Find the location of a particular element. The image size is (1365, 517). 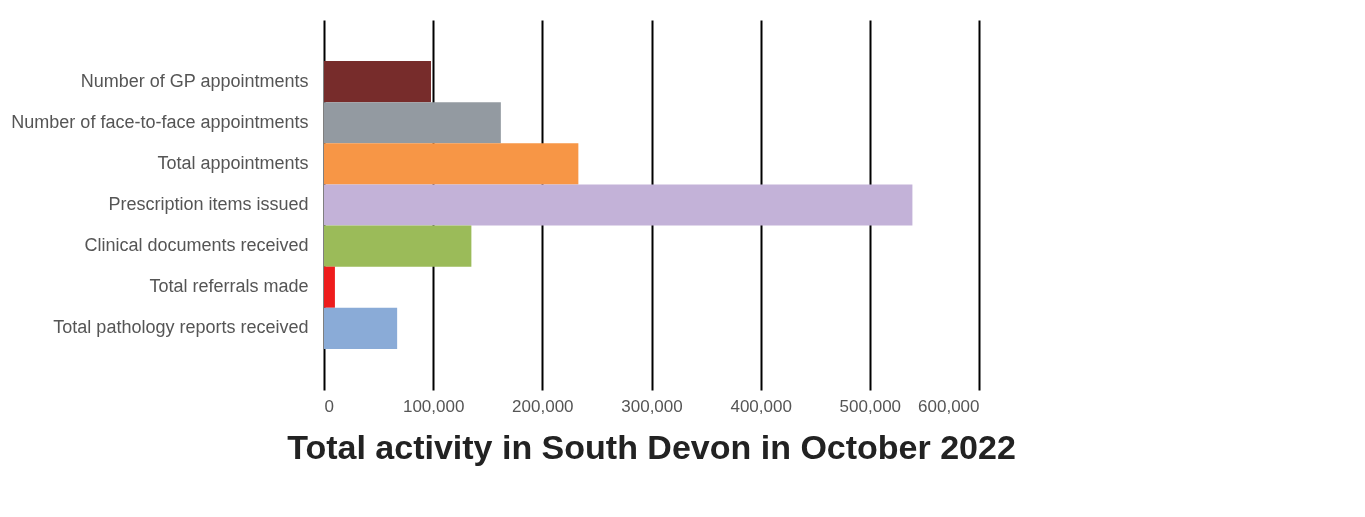

text: Total activity in South Devon in October 2022 is located at coordinates (651, 447).